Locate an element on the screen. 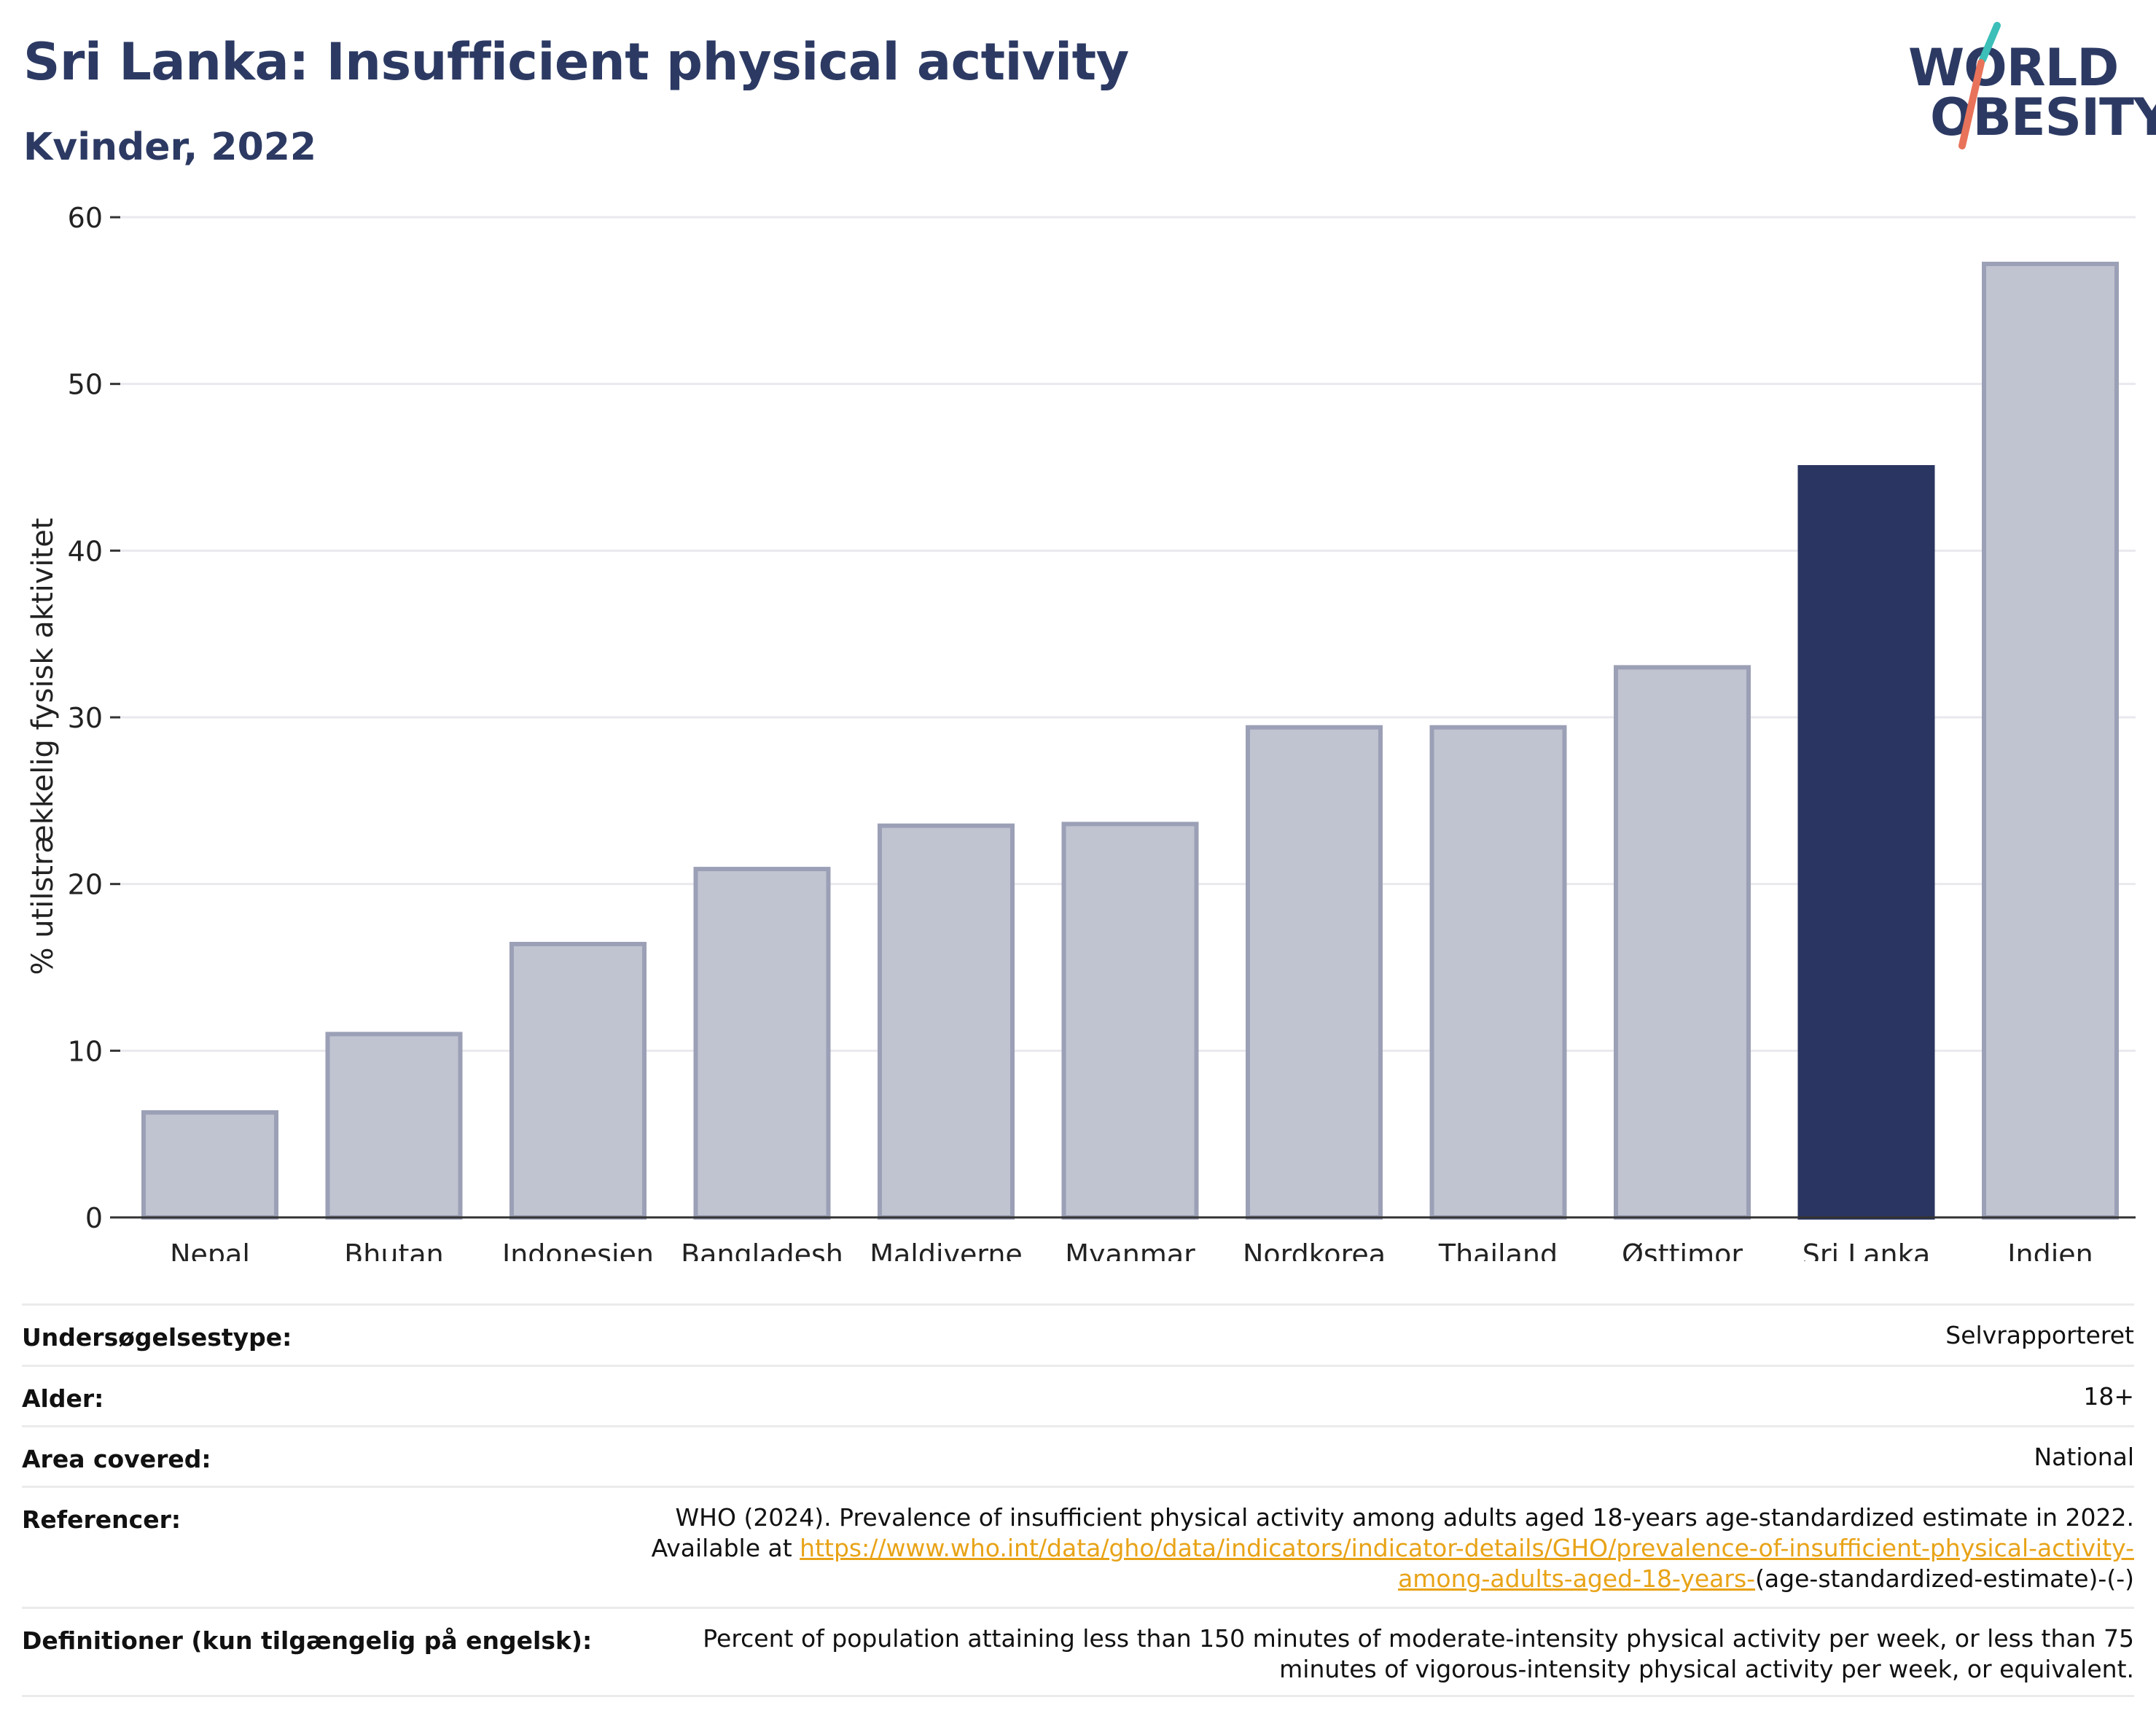 The height and width of the screenshot is (1735, 2156). x-tick-label: Thailand is located at coordinates (1498, 1250).